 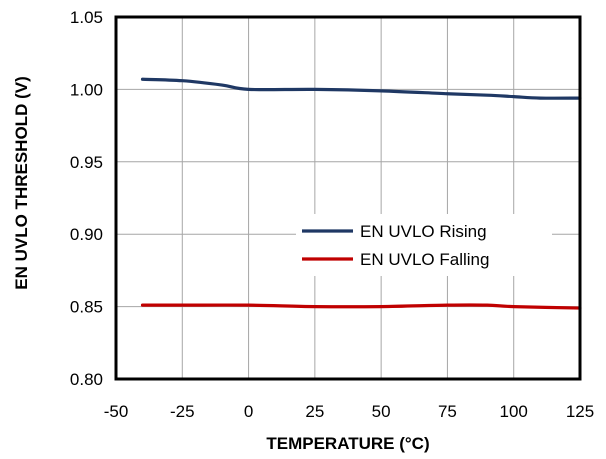 I want to click on x-tick-label: 25, so click(x=314, y=411).